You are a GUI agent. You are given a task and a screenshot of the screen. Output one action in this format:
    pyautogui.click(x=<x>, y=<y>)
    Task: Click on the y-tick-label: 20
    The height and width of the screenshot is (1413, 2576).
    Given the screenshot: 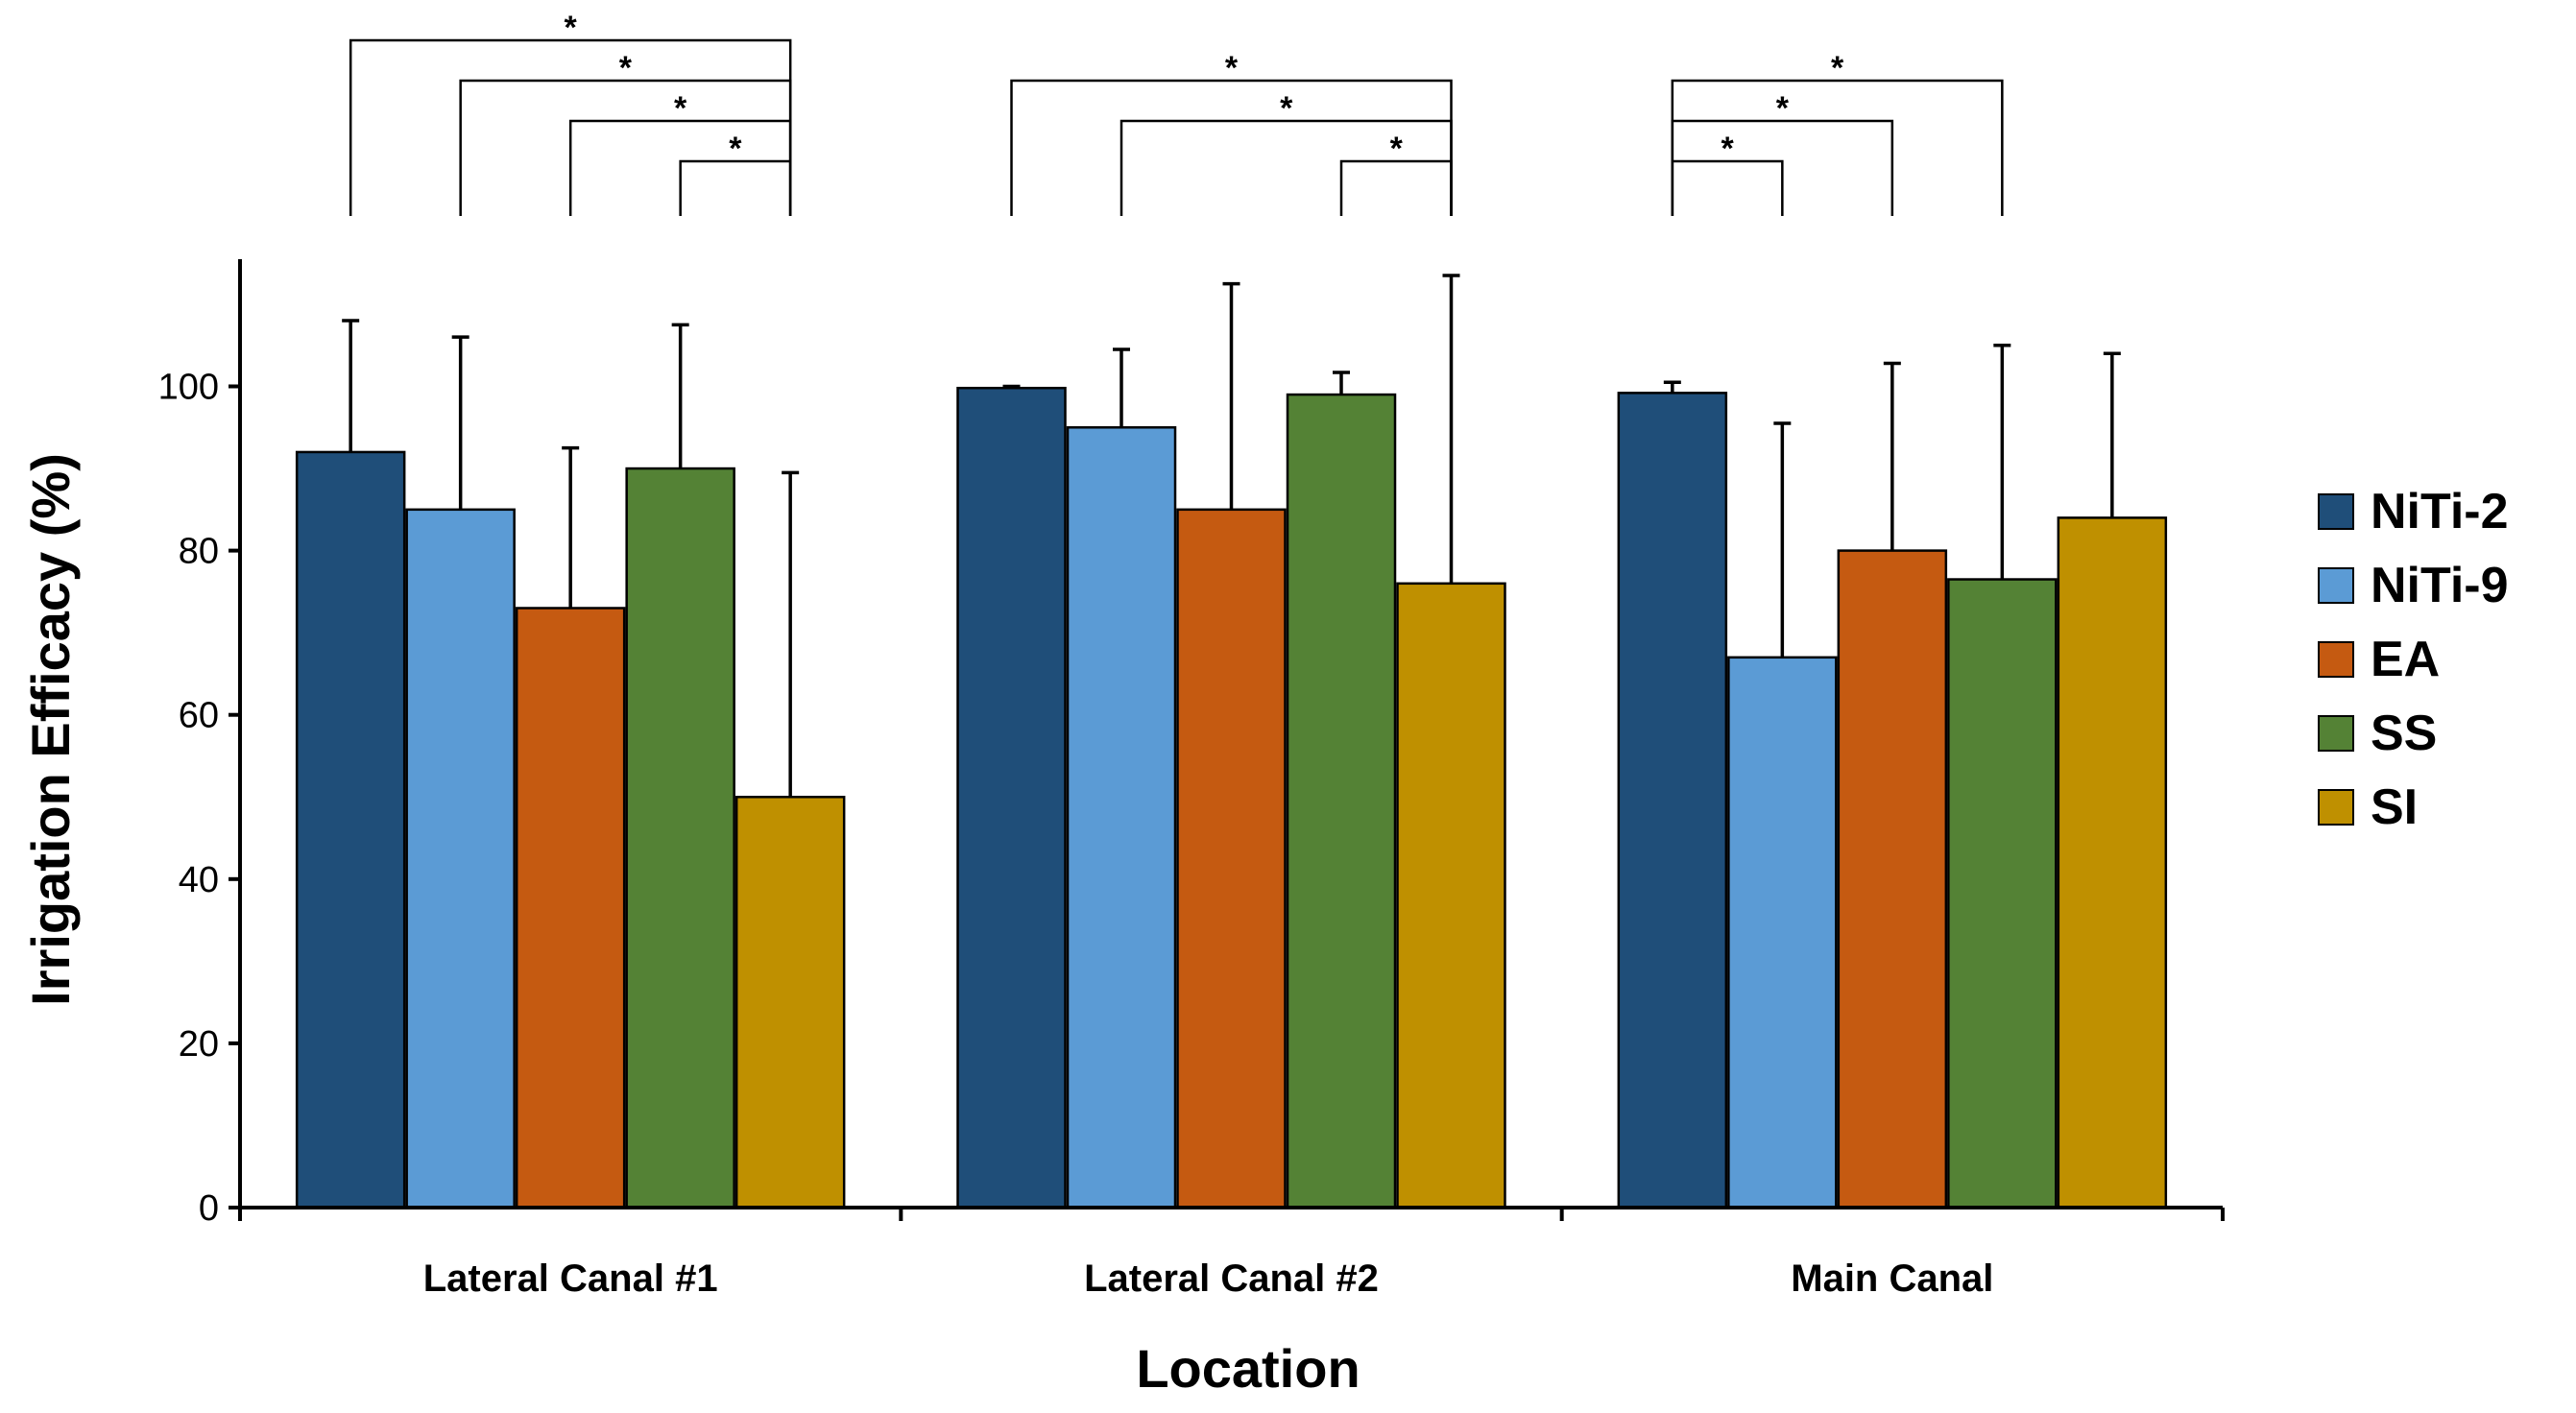 What is the action you would take?
    pyautogui.click(x=199, y=1044)
    